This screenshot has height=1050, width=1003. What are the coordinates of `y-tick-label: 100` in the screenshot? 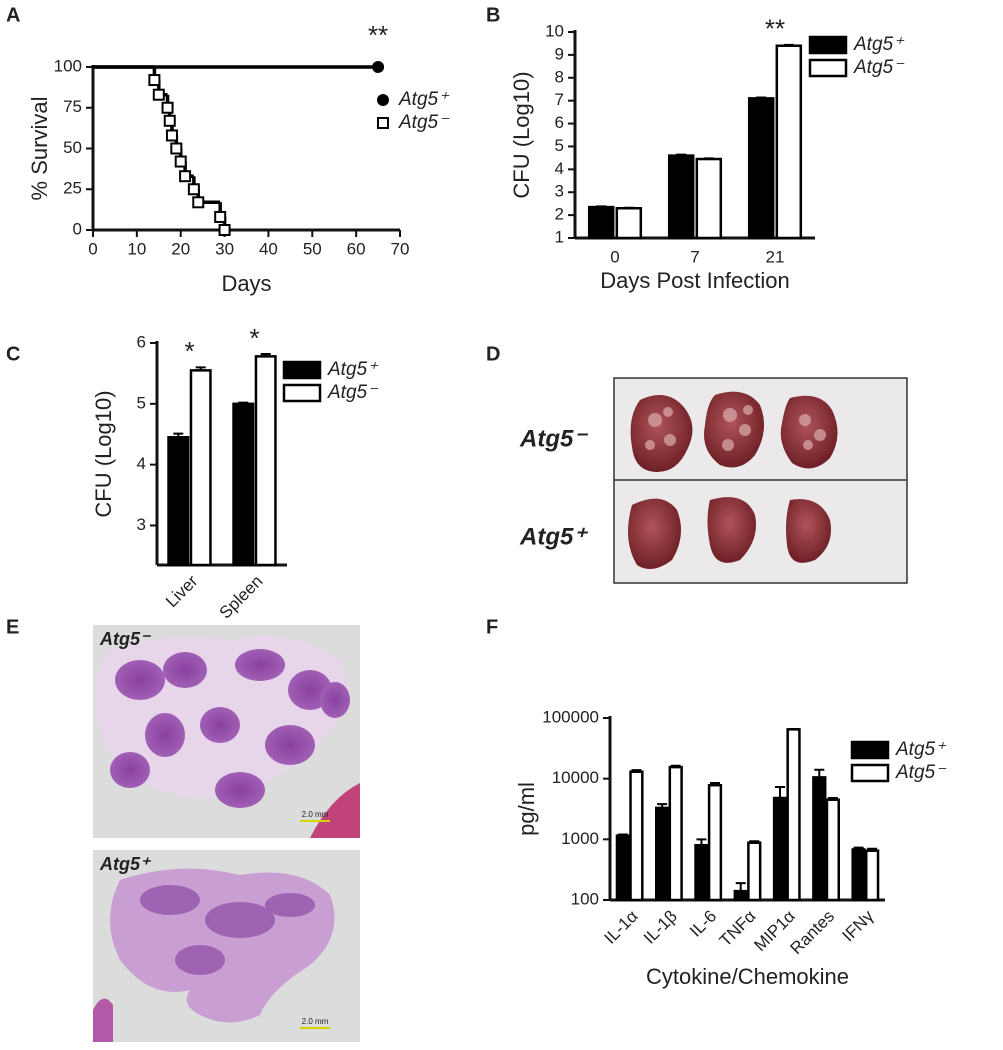 It's located at (585, 898).